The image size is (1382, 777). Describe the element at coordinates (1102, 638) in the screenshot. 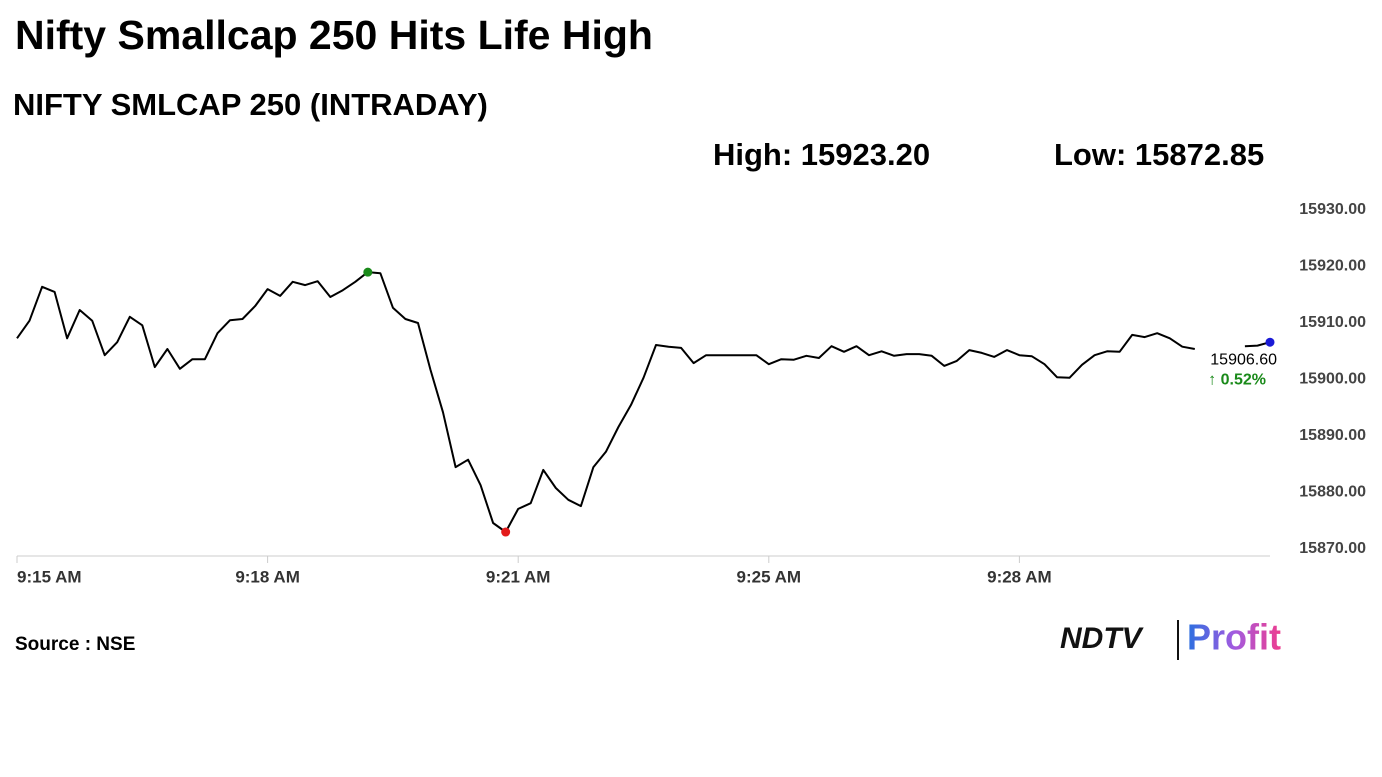

I see `brand-name: NDTV` at that location.